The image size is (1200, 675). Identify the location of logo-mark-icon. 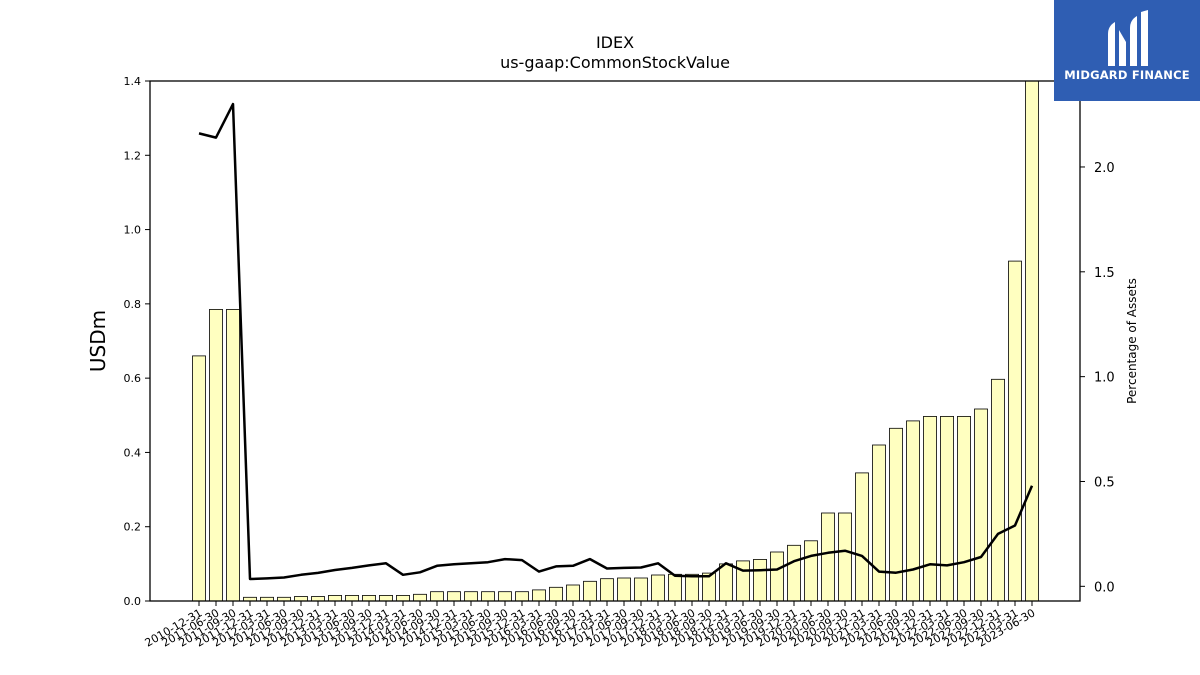
(1128, 38).